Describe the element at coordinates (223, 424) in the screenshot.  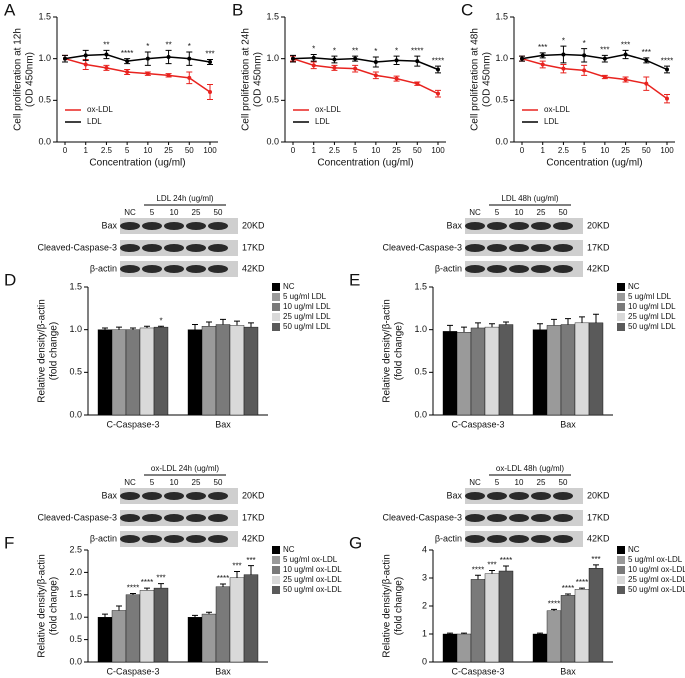
I see `x-tick-label: Bax` at that location.